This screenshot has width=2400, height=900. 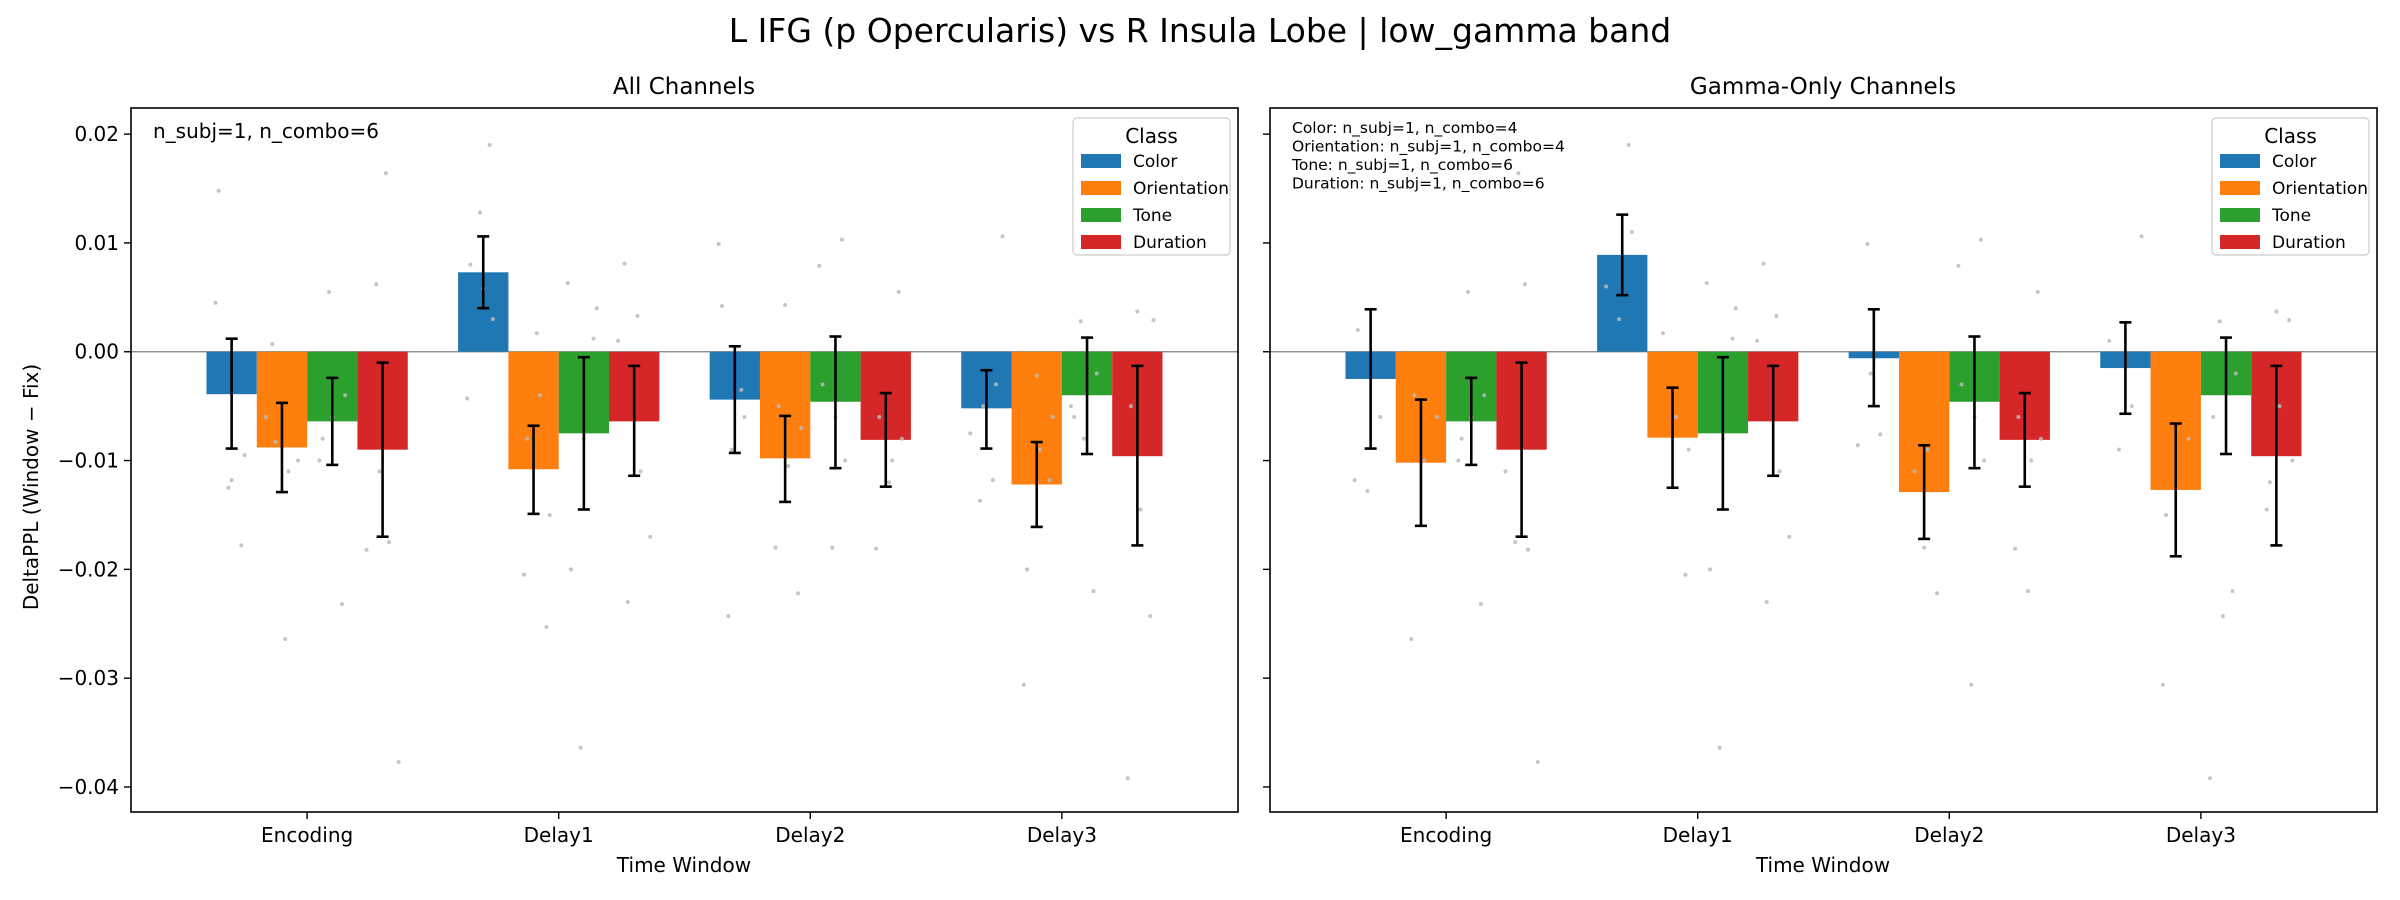 What do you see at coordinates (1822, 865) in the screenshot?
I see `x-axis-label: Time Window` at bounding box center [1822, 865].